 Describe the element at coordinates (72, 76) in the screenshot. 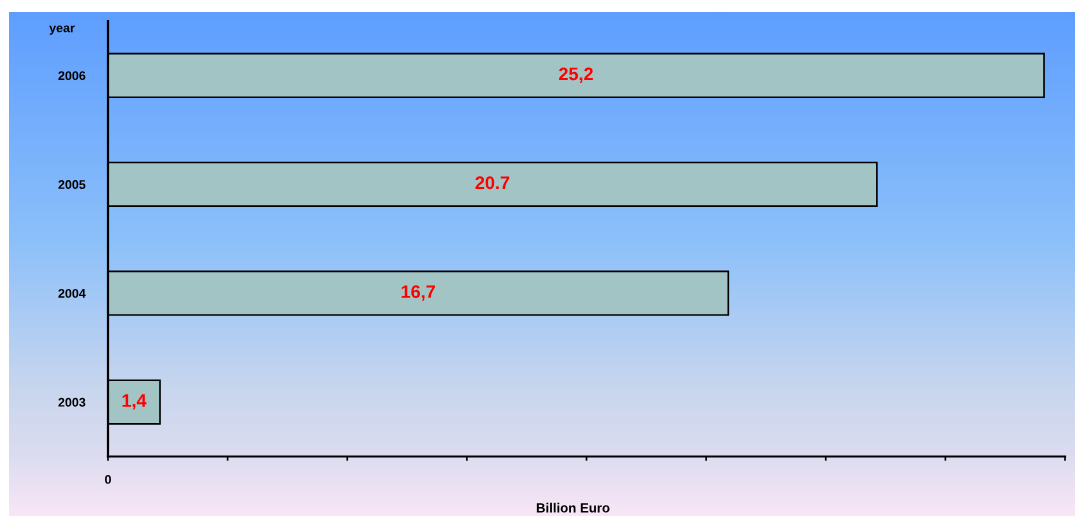

I see `y-tick-label: 2006` at that location.